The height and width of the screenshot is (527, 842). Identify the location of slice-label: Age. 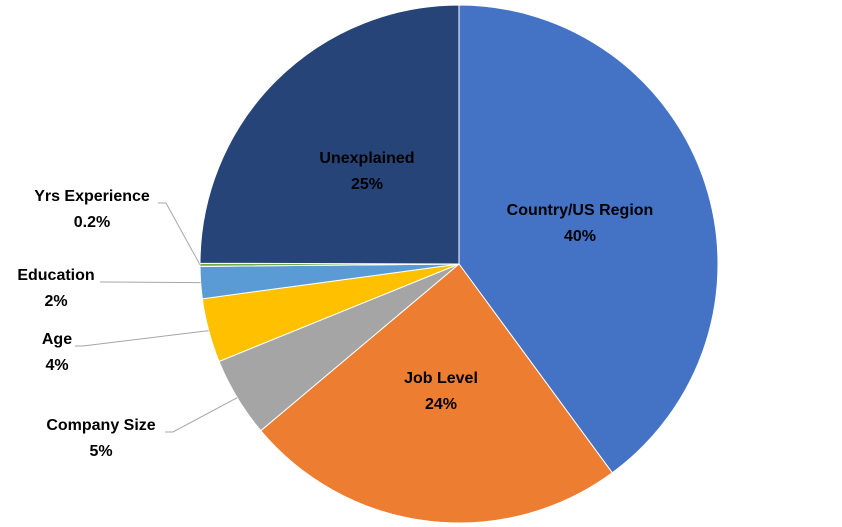
(57, 339).